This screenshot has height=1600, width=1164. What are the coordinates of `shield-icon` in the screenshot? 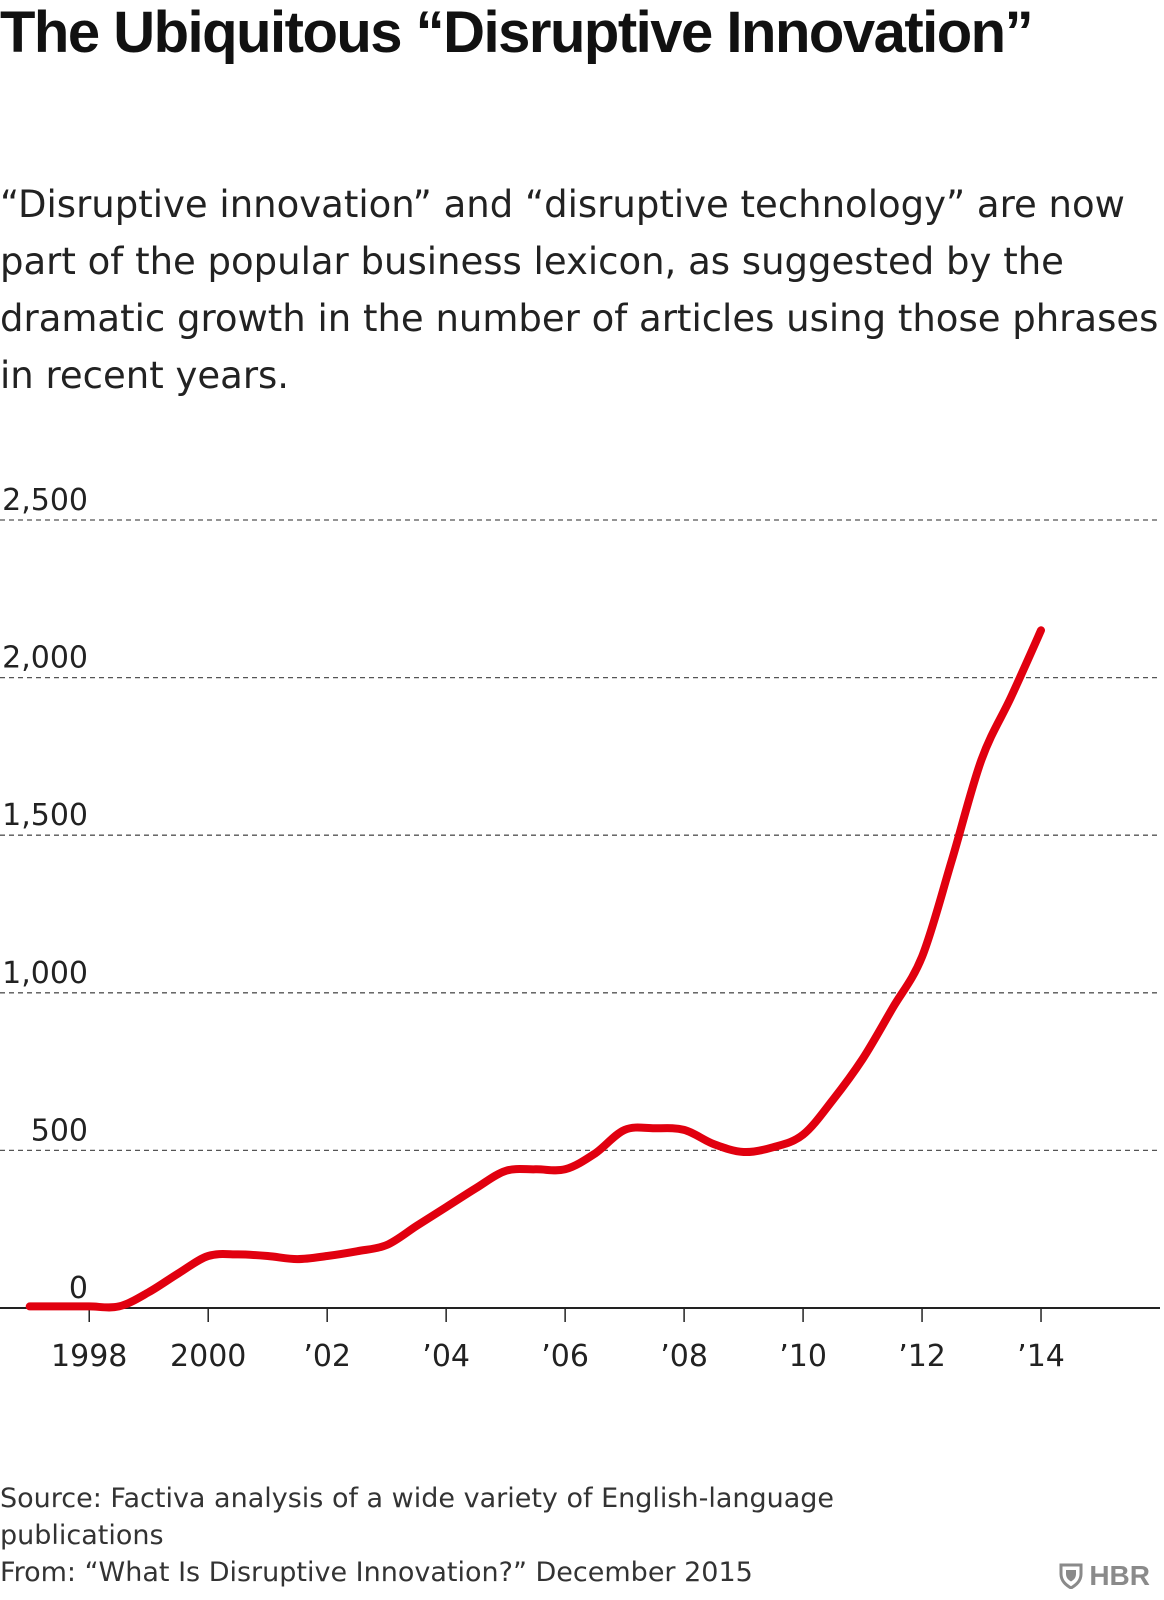 It's located at (1071, 1576).